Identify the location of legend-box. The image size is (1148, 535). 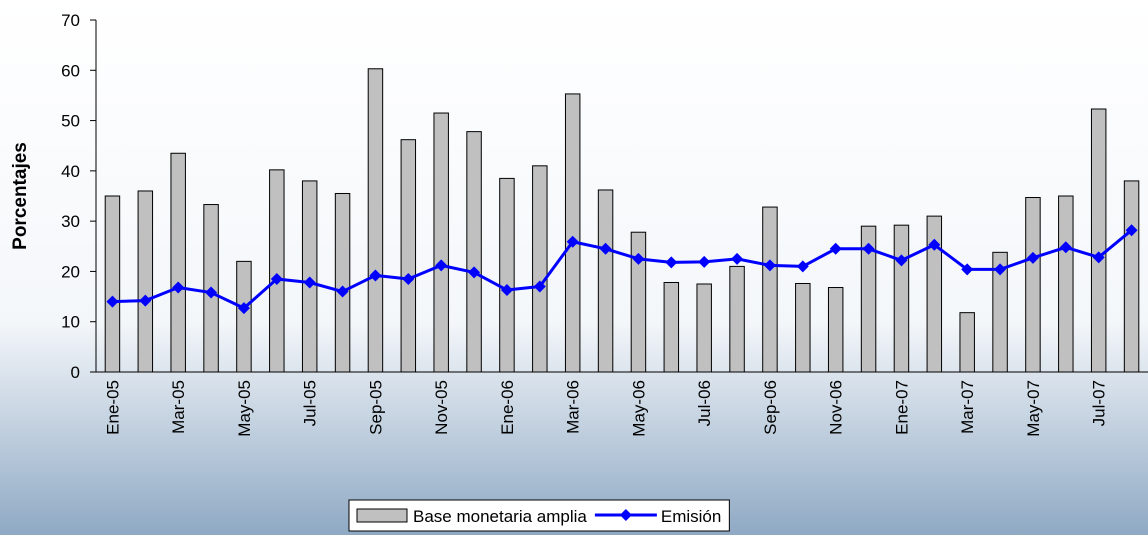
(539, 515).